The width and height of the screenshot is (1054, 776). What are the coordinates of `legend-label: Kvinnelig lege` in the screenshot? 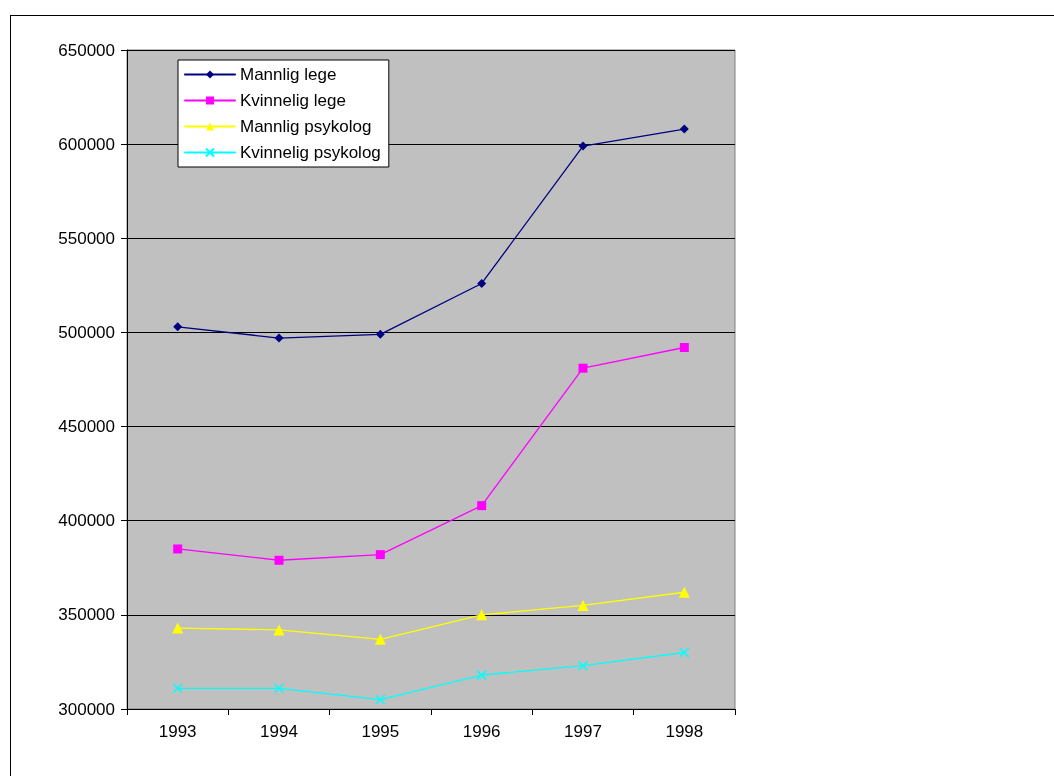 It's located at (293, 100).